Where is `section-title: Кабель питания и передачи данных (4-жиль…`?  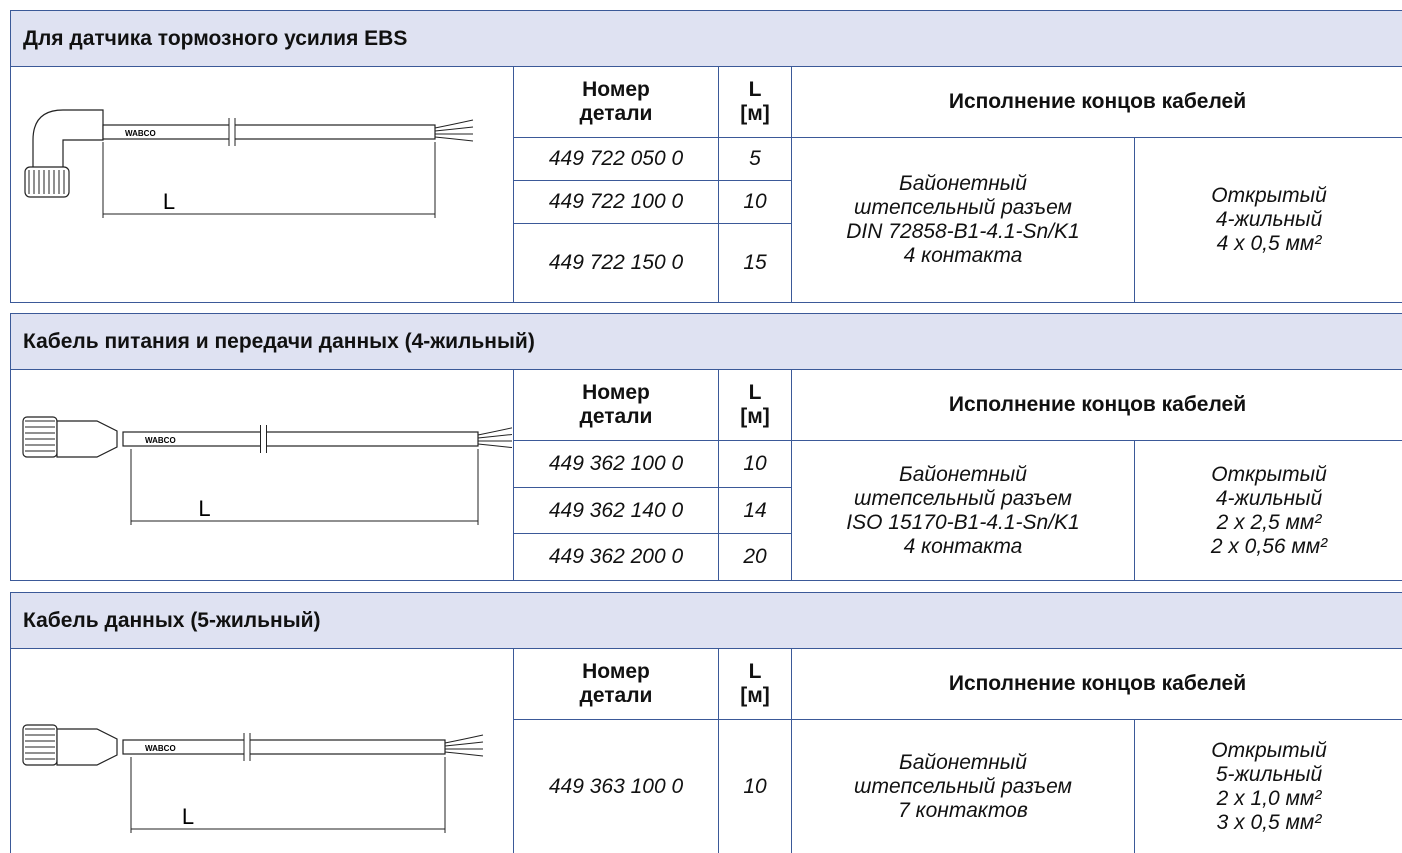
section-title: Кабель питания и передачи данных (4-жиль… is located at coordinates (706, 341).